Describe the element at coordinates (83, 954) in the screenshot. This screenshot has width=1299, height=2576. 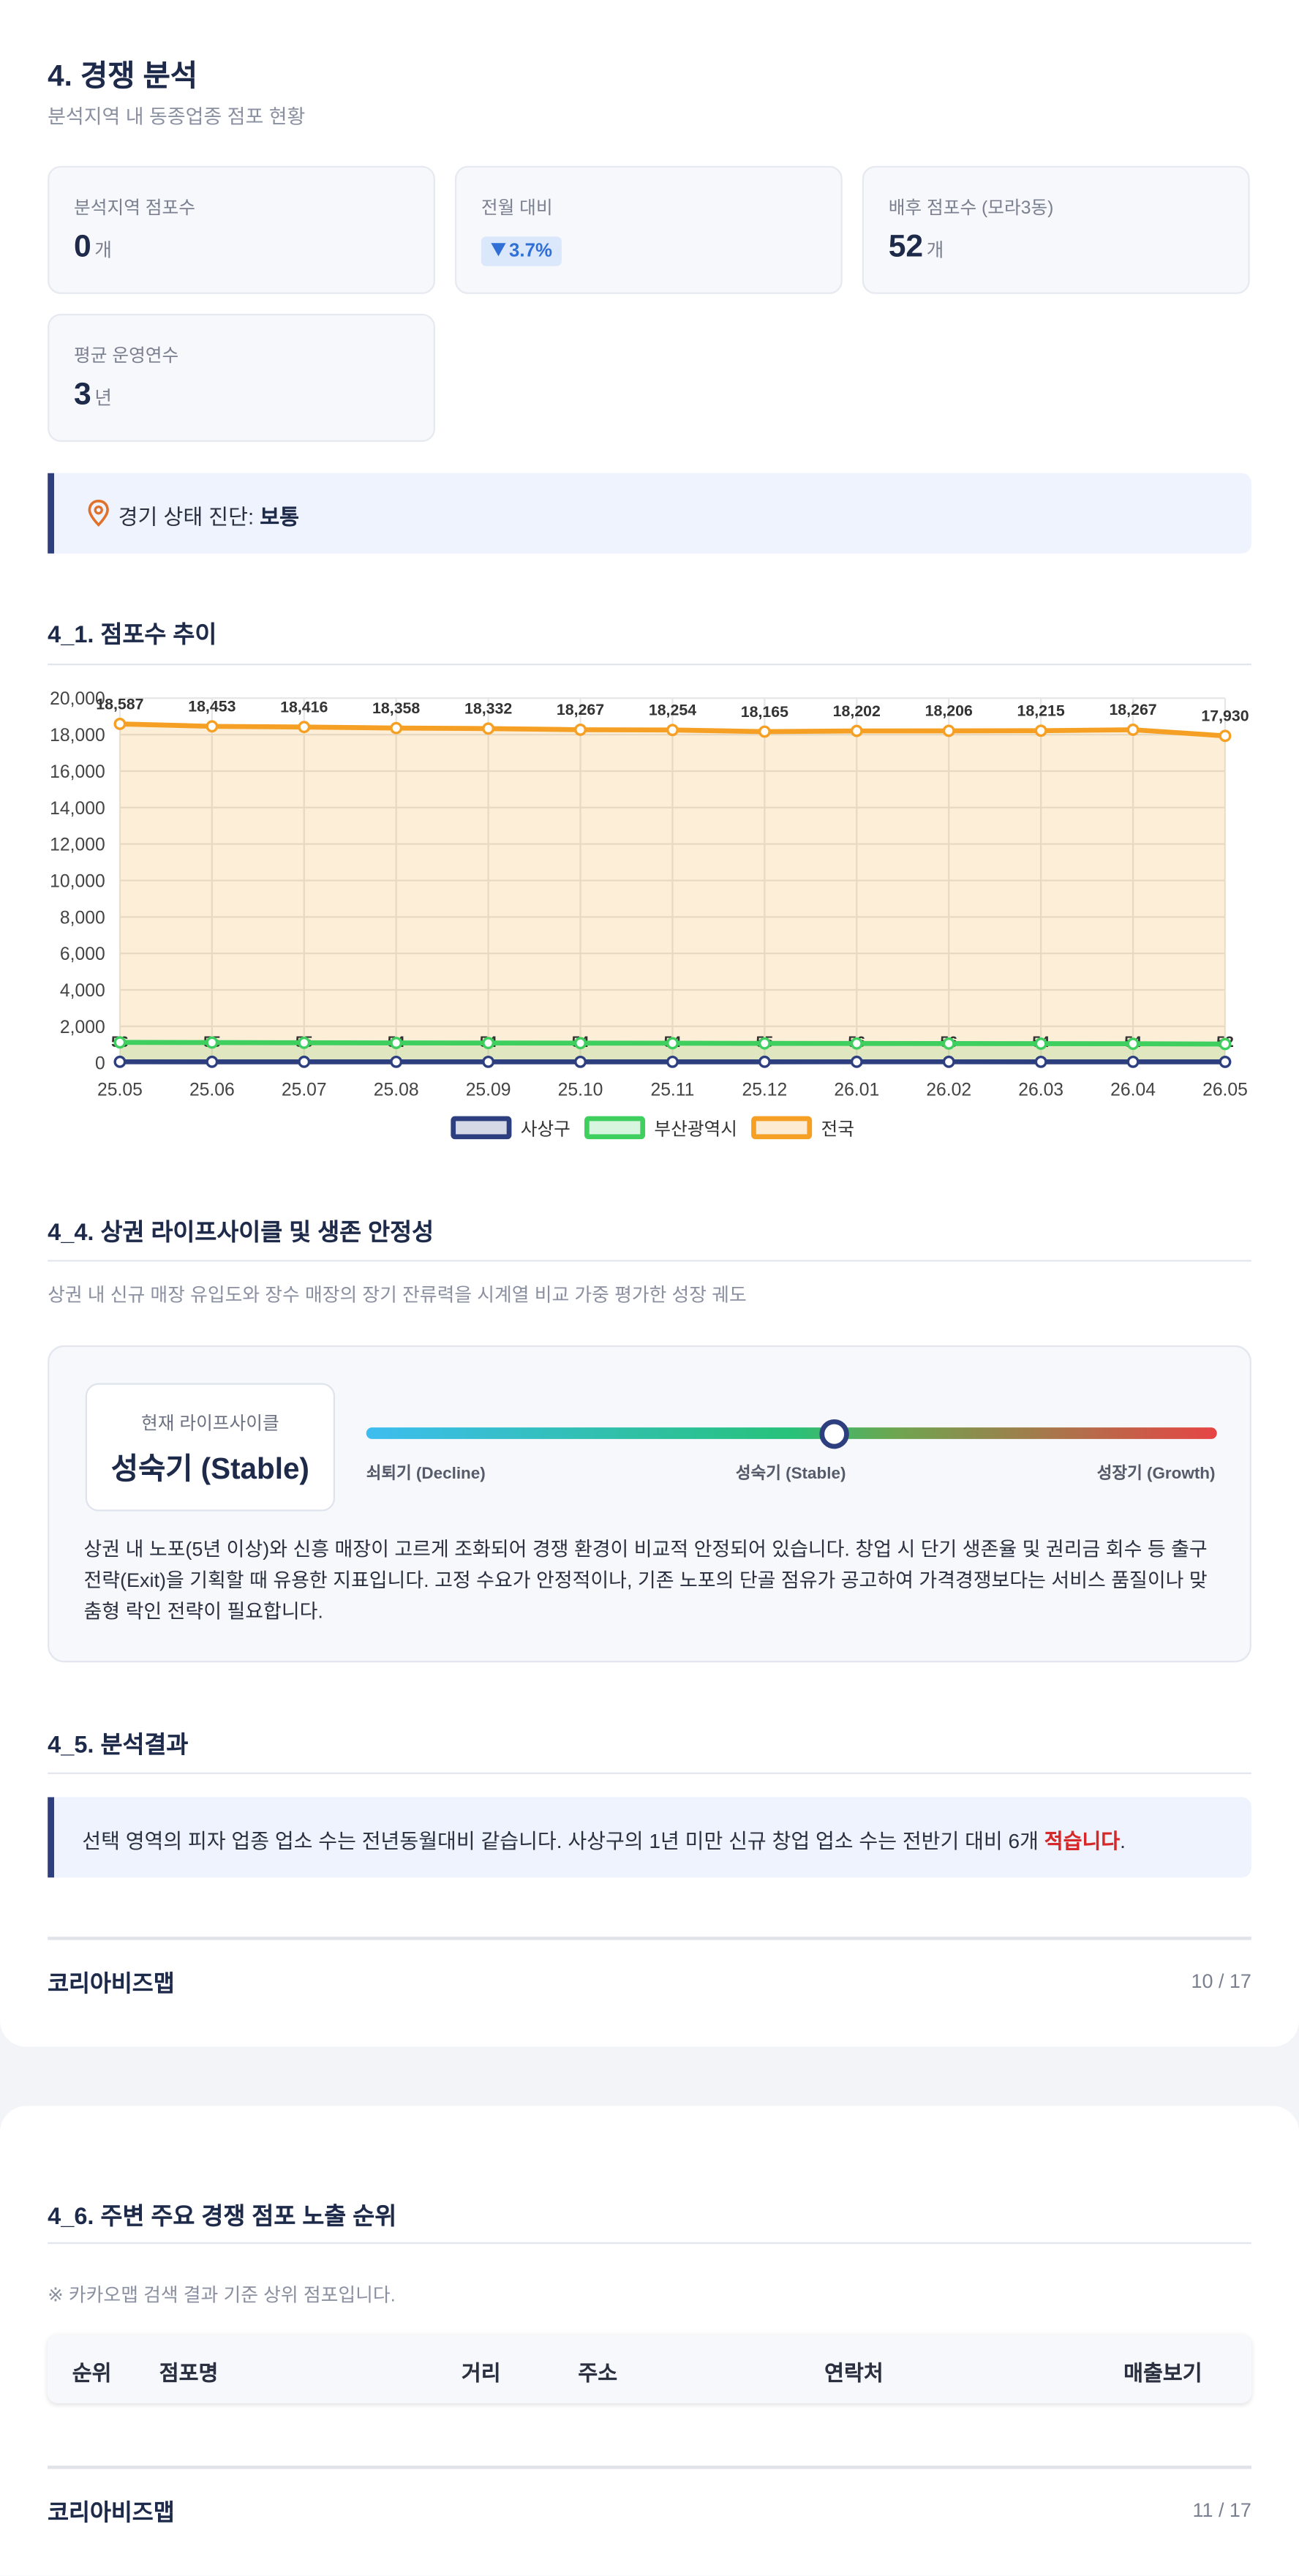
I see `y-tick-label: 6,000` at that location.